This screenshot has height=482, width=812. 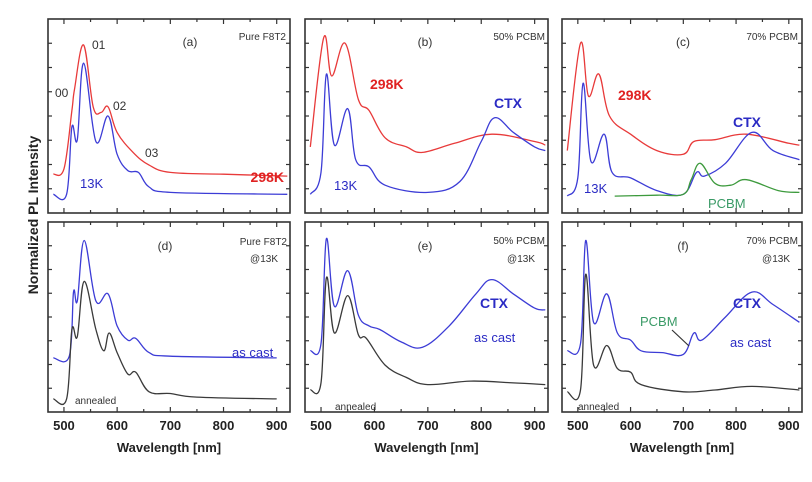 I want to click on annotation-label: (d), so click(x=165, y=246).